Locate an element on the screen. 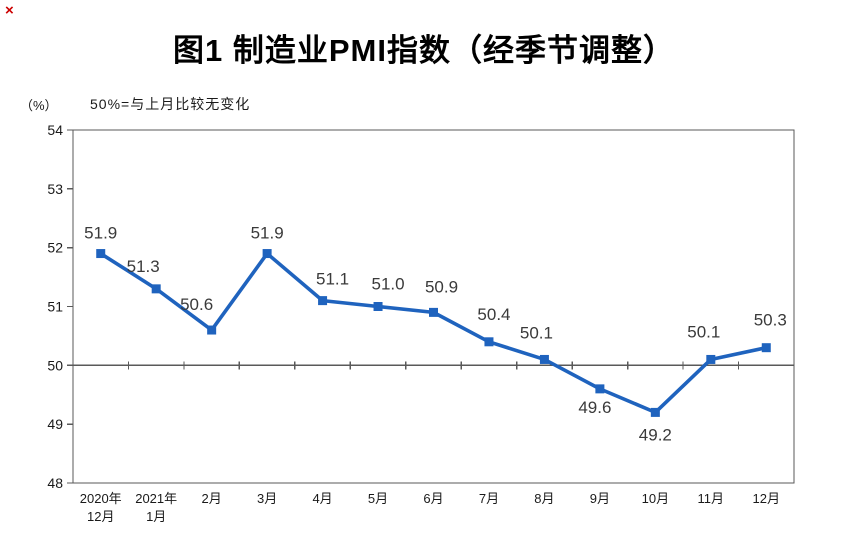 The height and width of the screenshot is (559, 848). data-label: 51.3 is located at coordinates (143, 266).